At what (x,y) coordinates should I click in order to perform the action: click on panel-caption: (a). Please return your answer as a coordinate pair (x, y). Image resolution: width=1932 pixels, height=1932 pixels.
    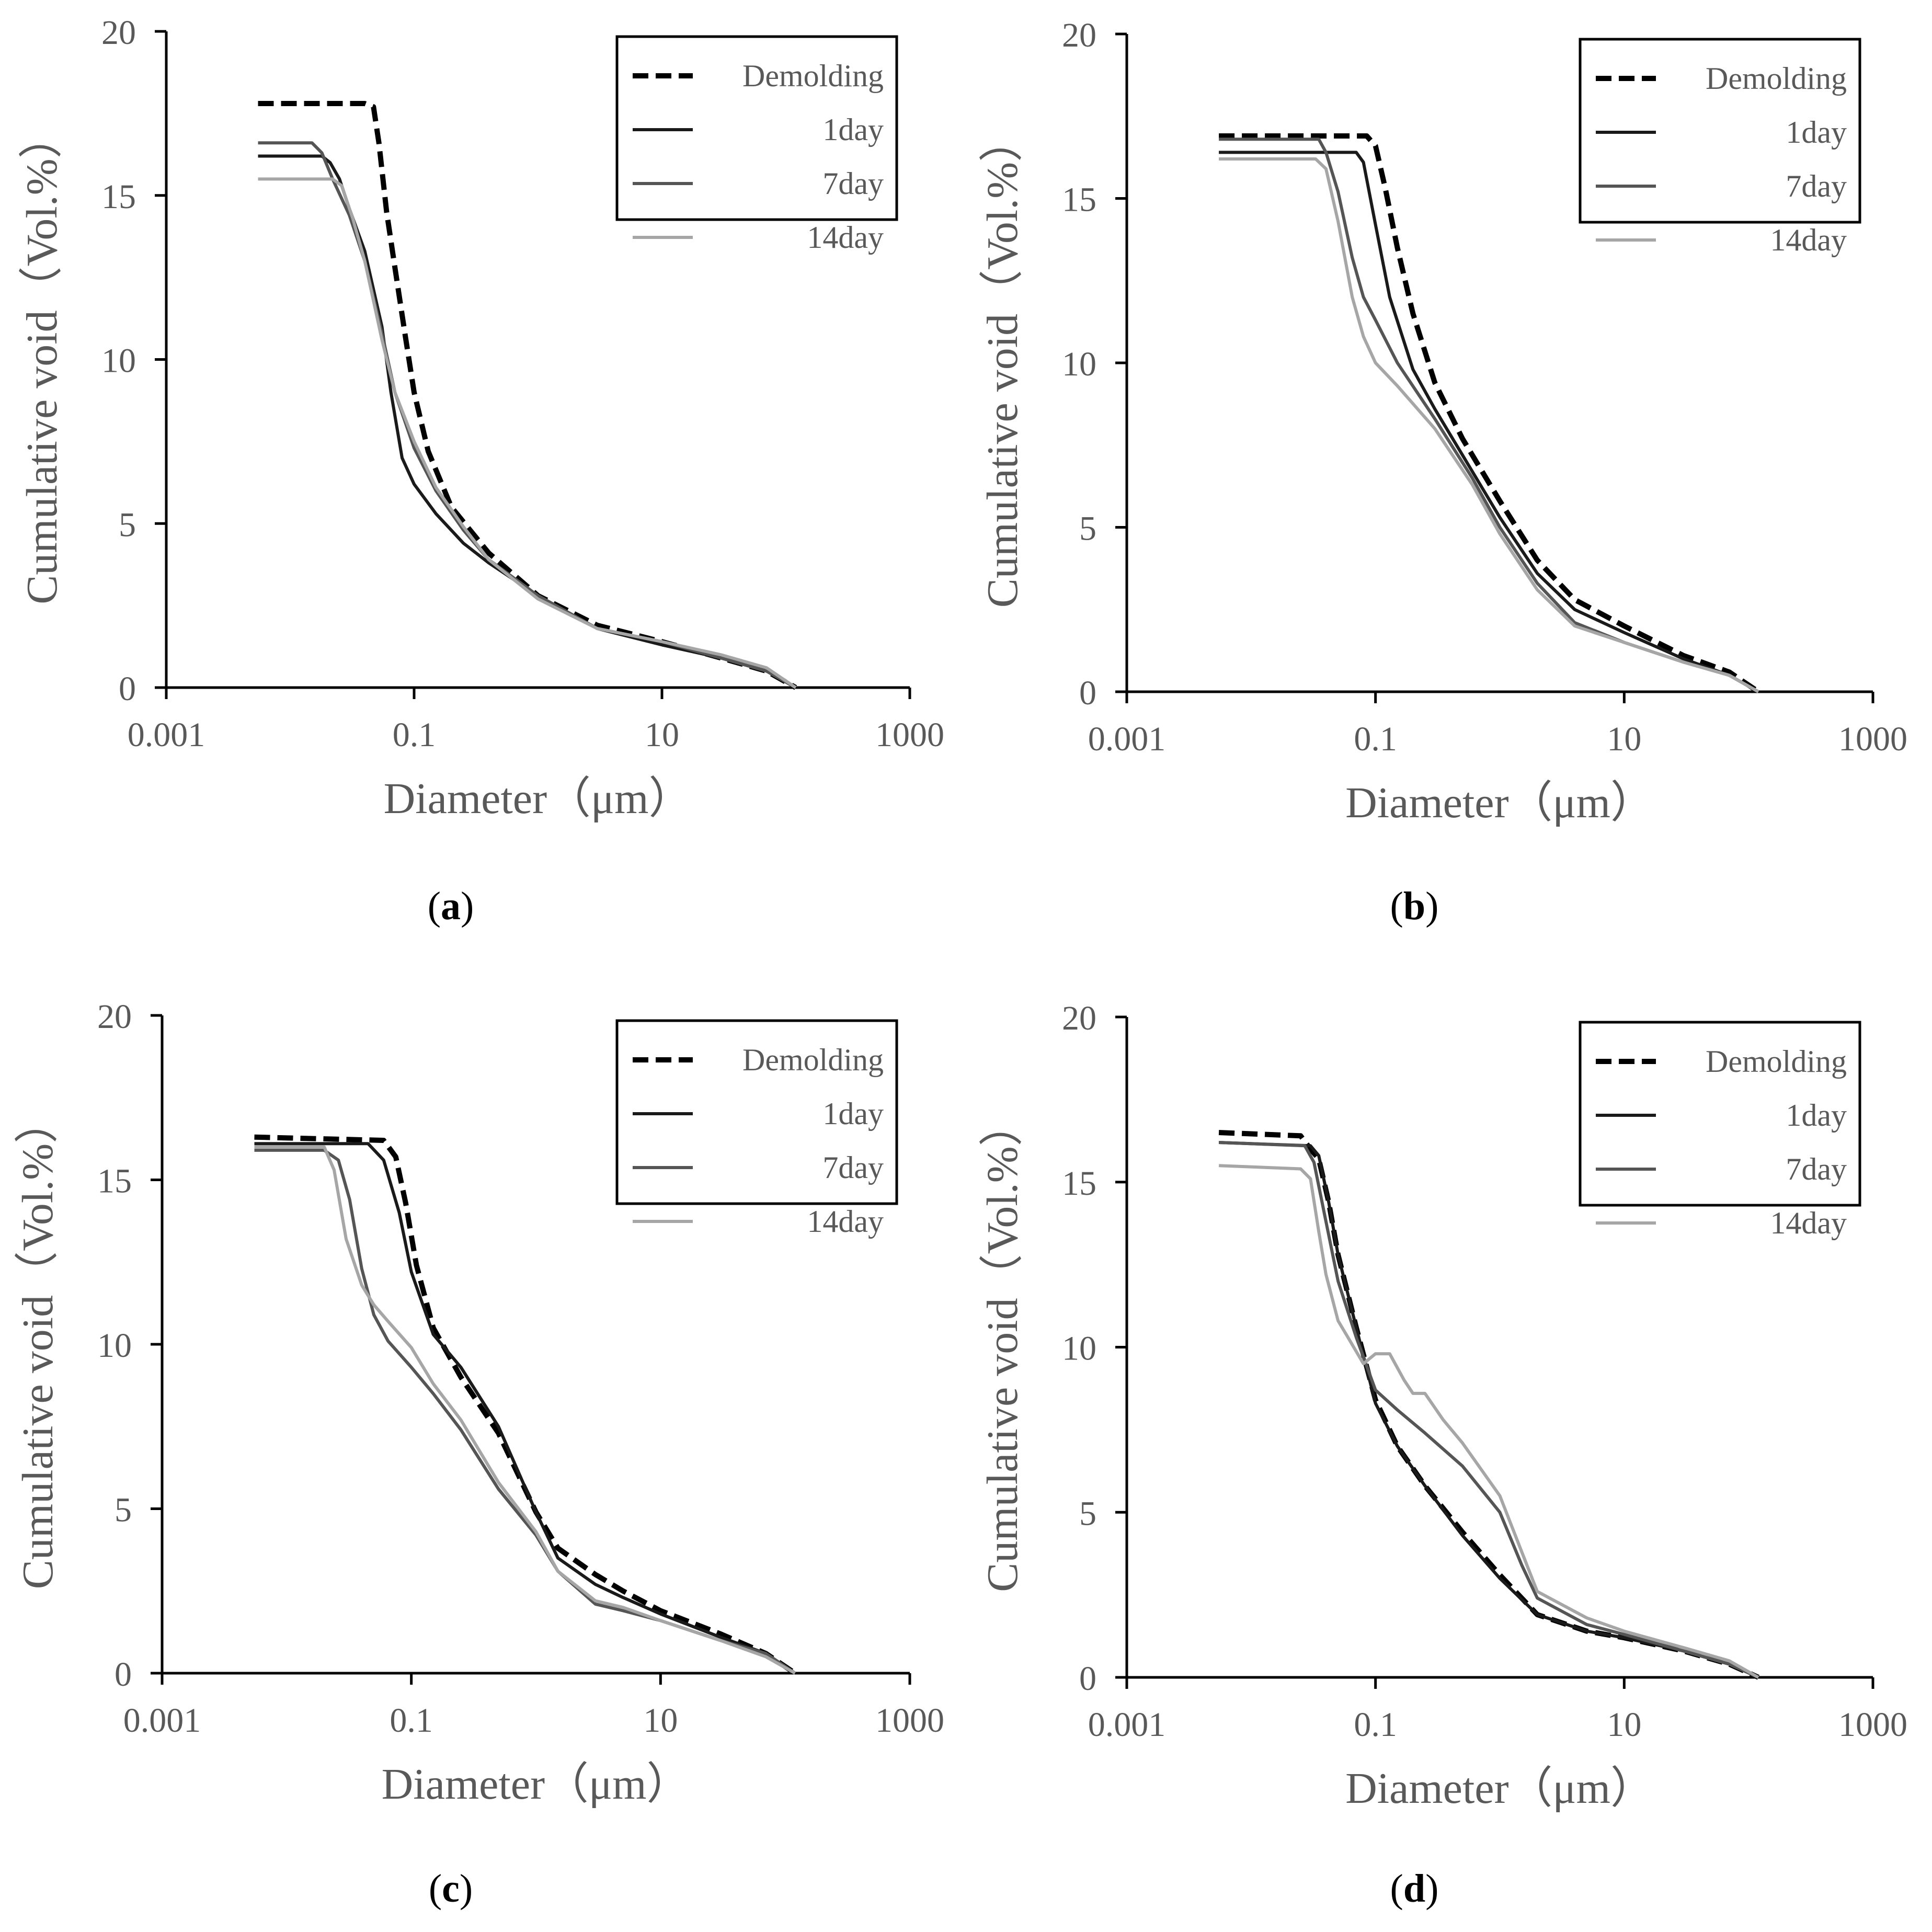
    Looking at the image, I should click on (451, 906).